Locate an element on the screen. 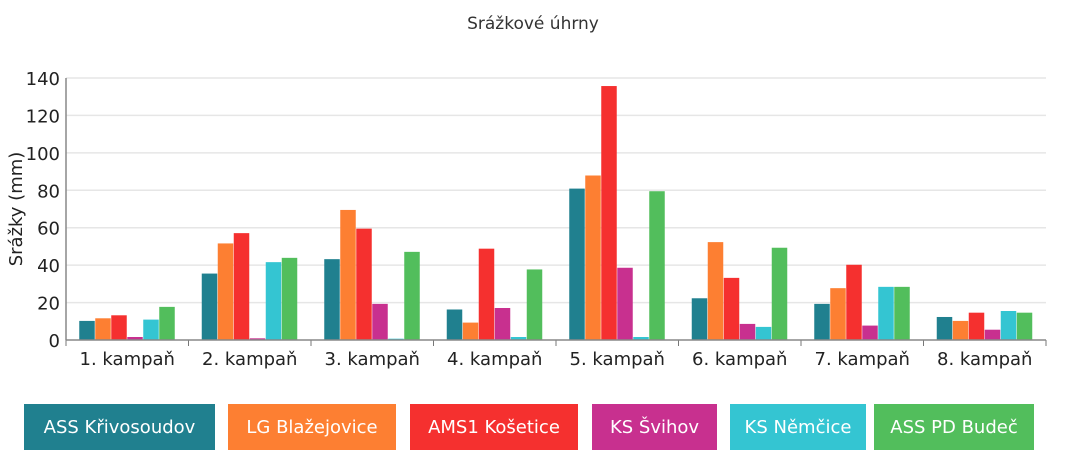  legend-item: ASS PD Budeč is located at coordinates (954, 427).